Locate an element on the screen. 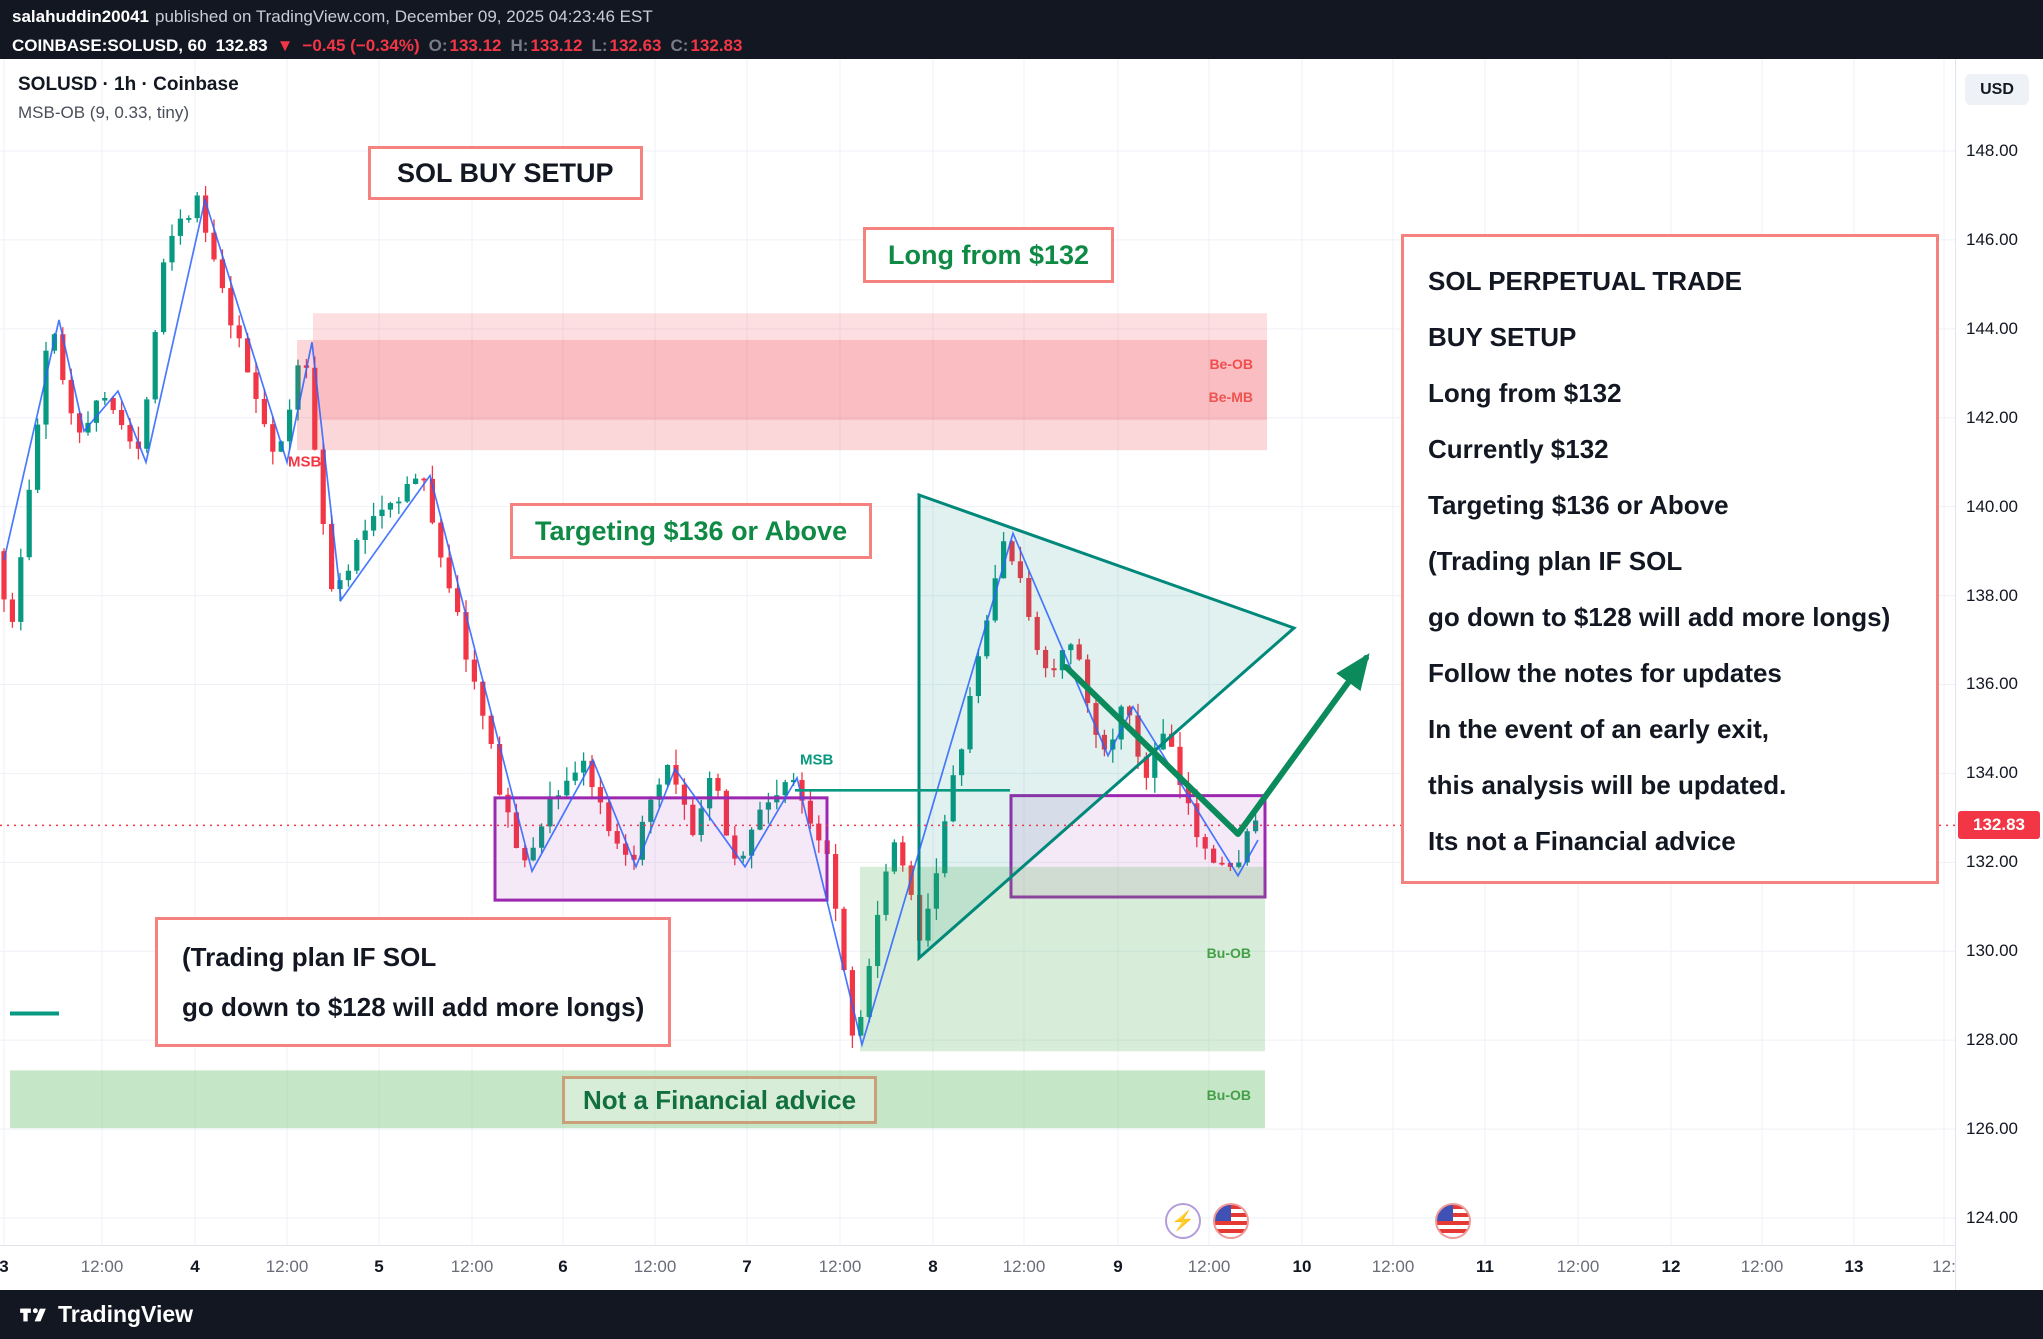 This screenshot has width=2043, height=1339. currency-toggle-button: USD is located at coordinates (1997, 89).